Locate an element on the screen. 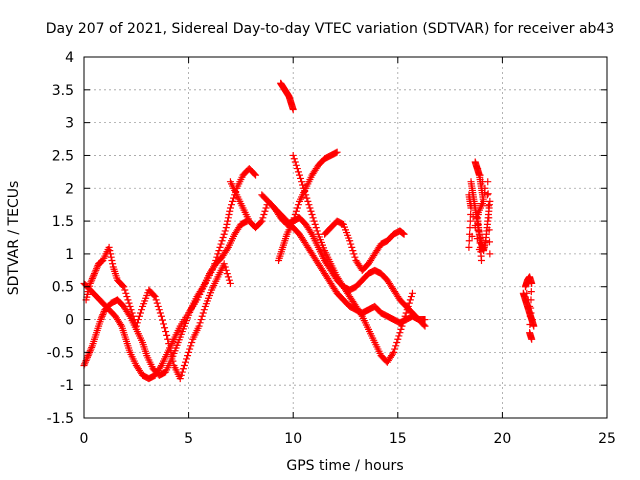  x-tick-label: 0 is located at coordinates (84, 439).